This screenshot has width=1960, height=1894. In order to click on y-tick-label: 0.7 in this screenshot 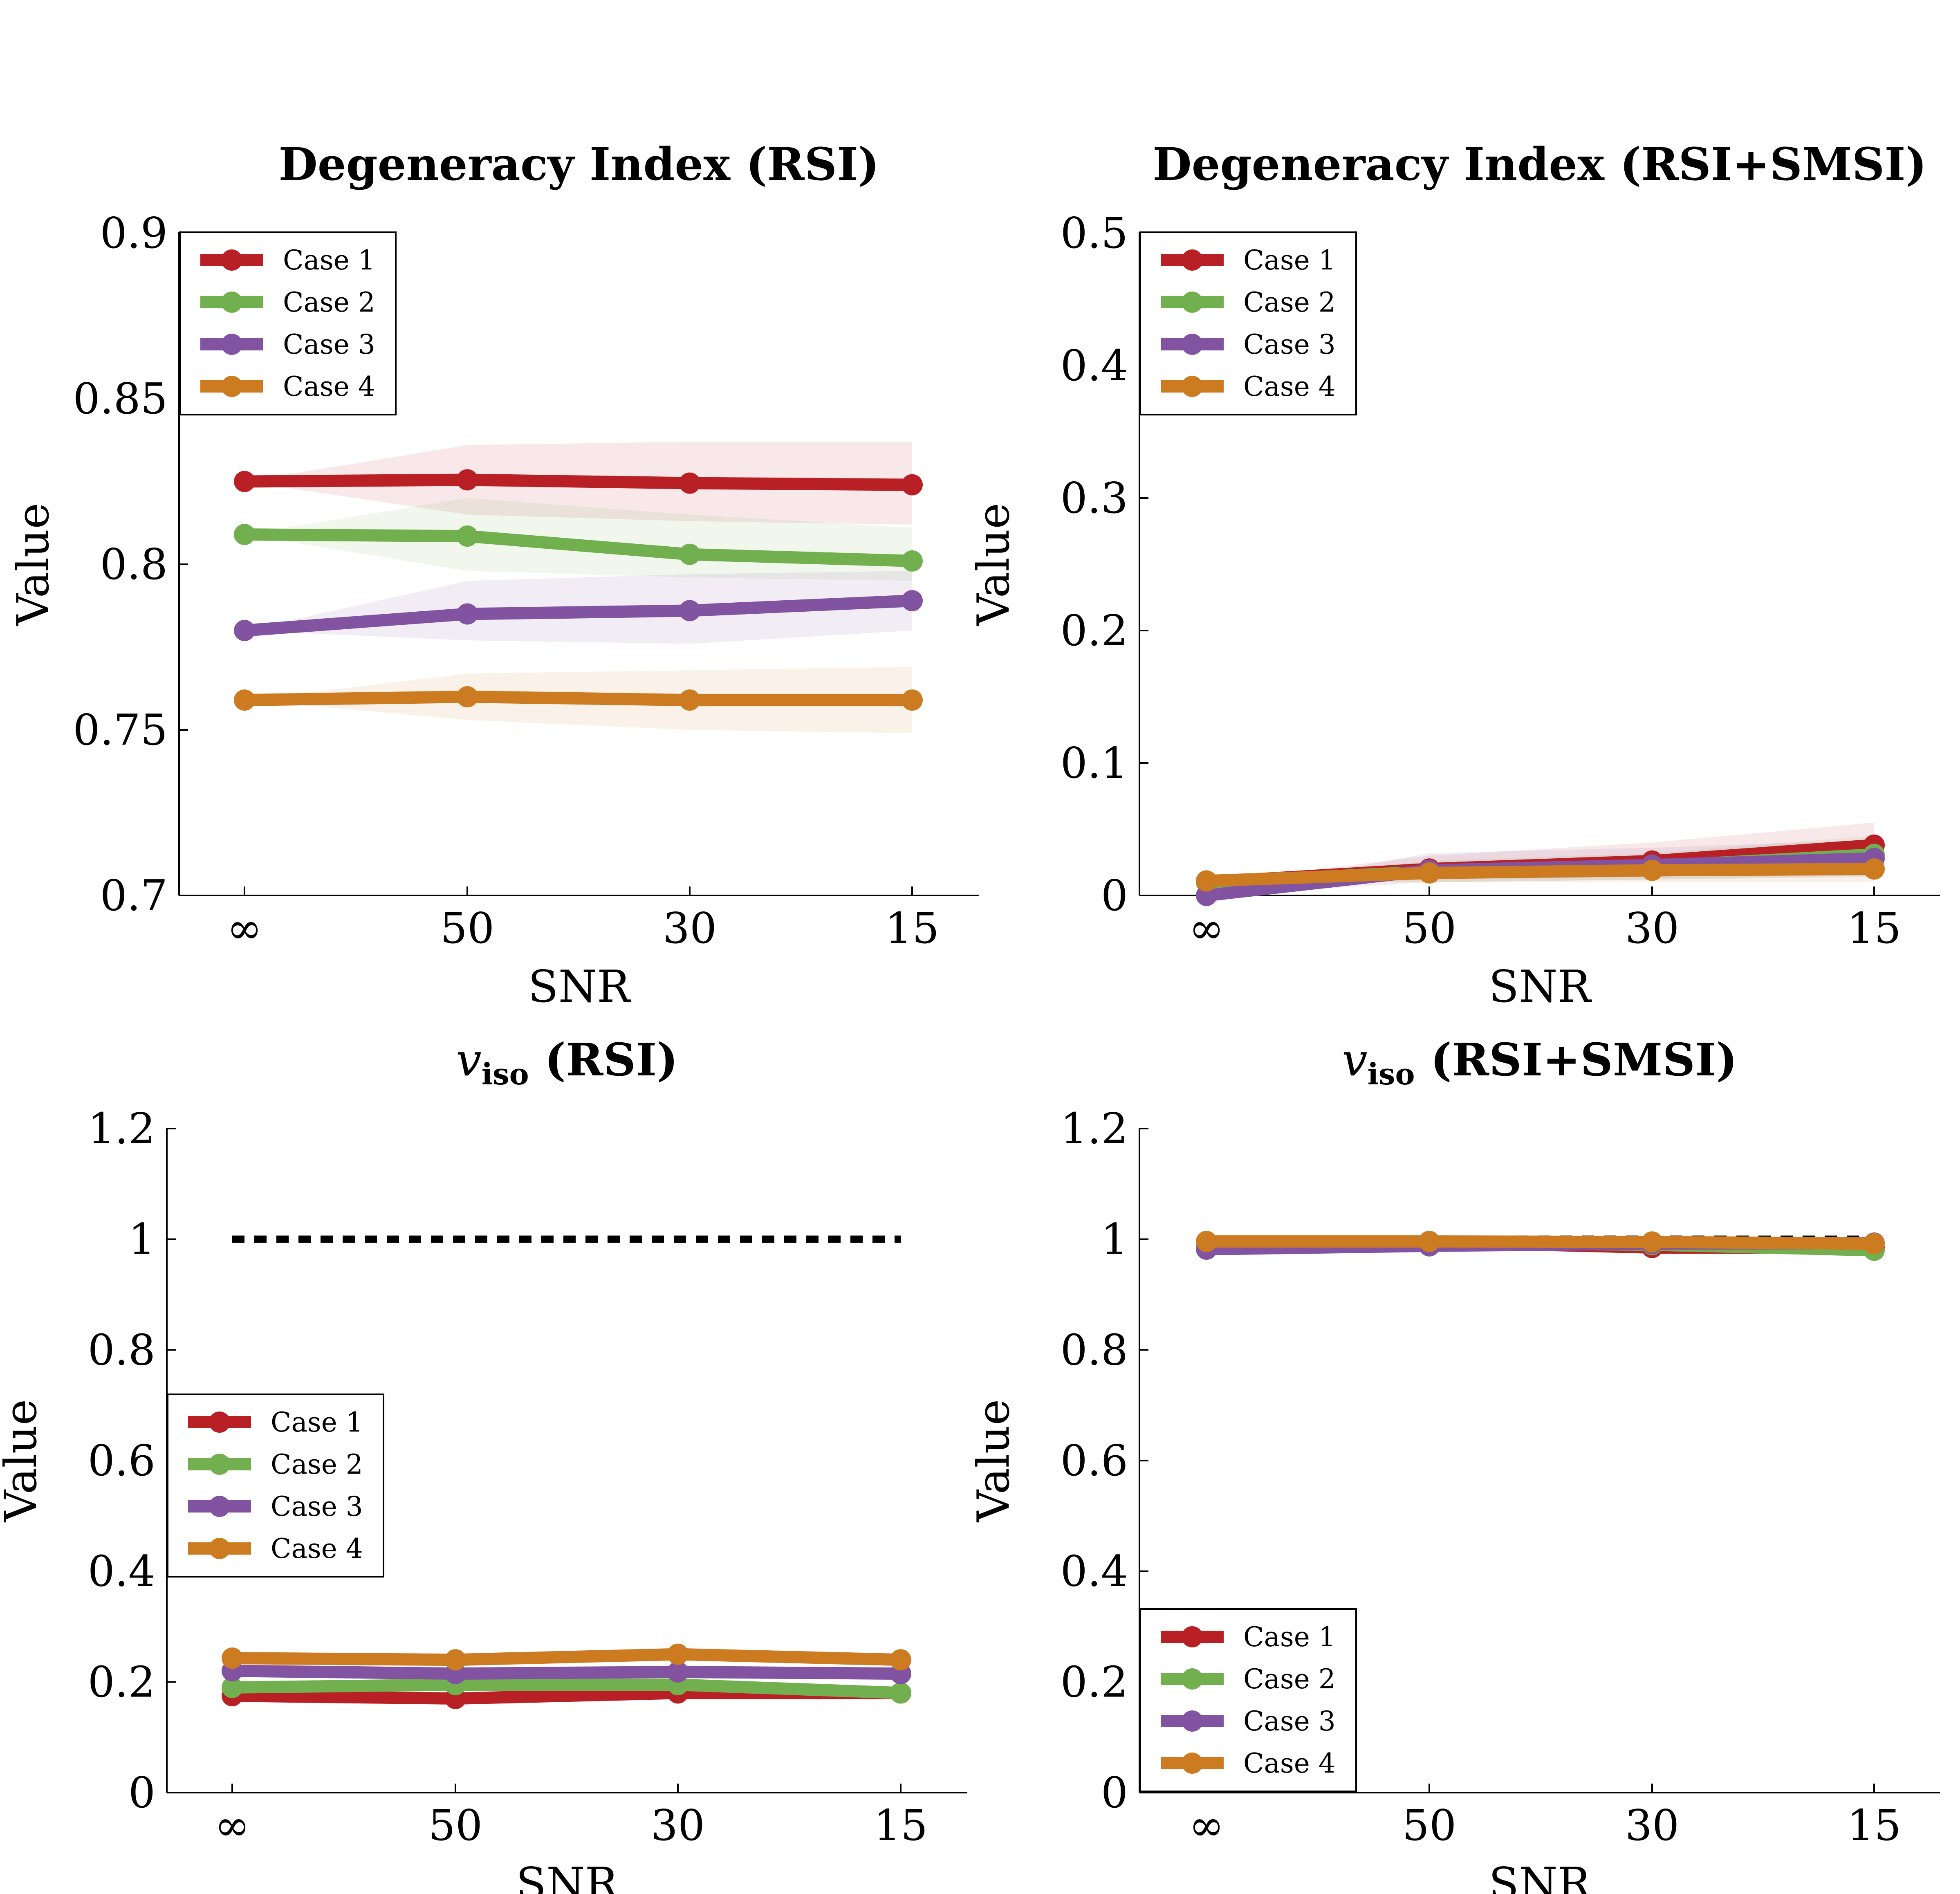, I will do `click(134, 895)`.